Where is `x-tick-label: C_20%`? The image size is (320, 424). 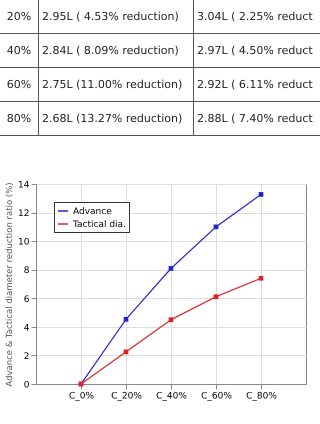 x-tick-label: C_20% is located at coordinates (126, 397).